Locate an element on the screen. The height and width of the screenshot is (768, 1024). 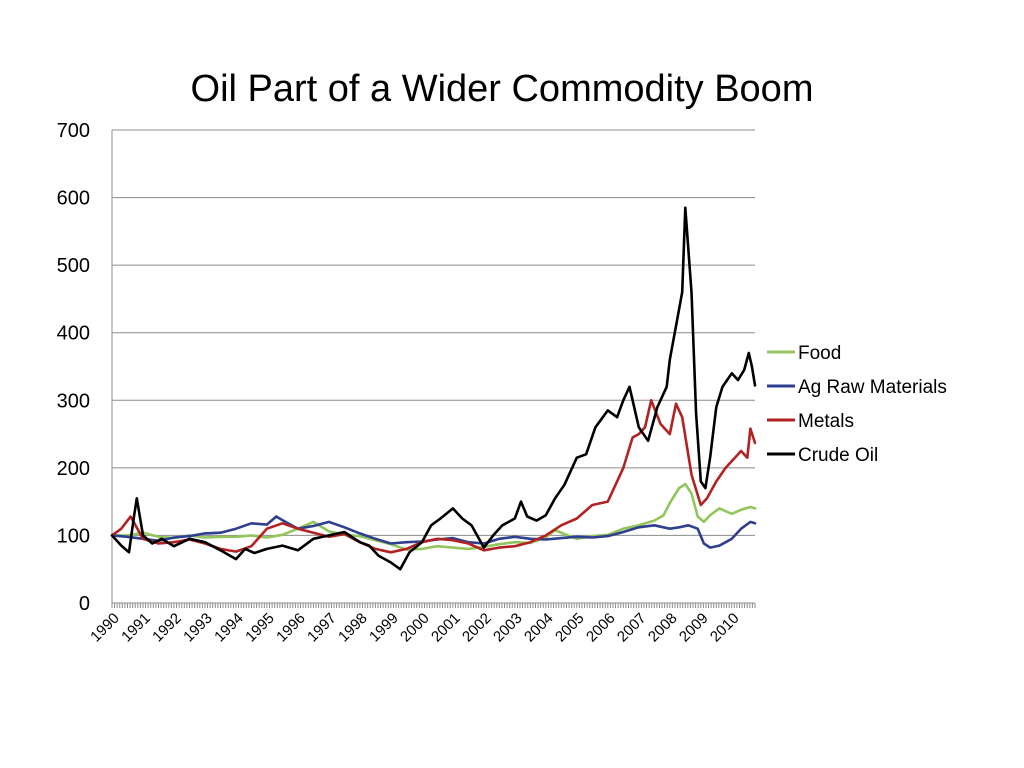
y-tick-label: 600 is located at coordinates (73, 199).